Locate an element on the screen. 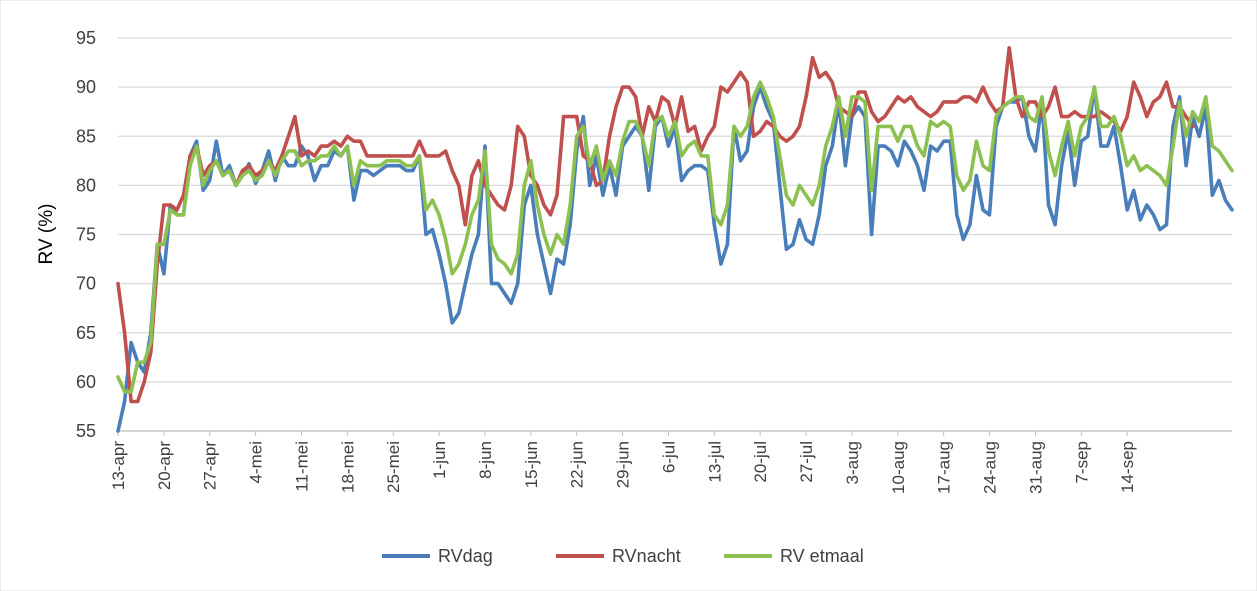 The height and width of the screenshot is (591, 1257). legend-label: RVdag is located at coordinates (465, 556).